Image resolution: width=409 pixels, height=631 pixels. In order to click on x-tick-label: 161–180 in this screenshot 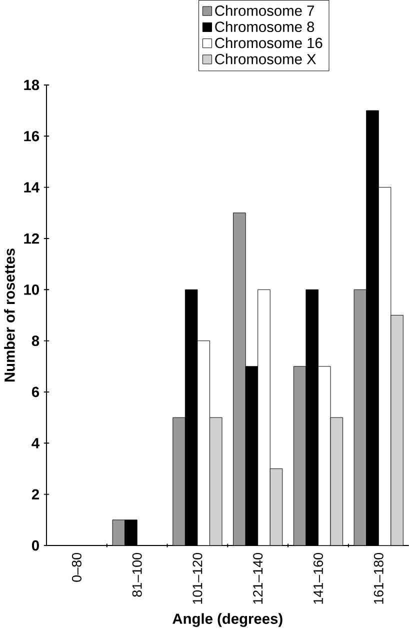, I will do `click(379, 578)`.